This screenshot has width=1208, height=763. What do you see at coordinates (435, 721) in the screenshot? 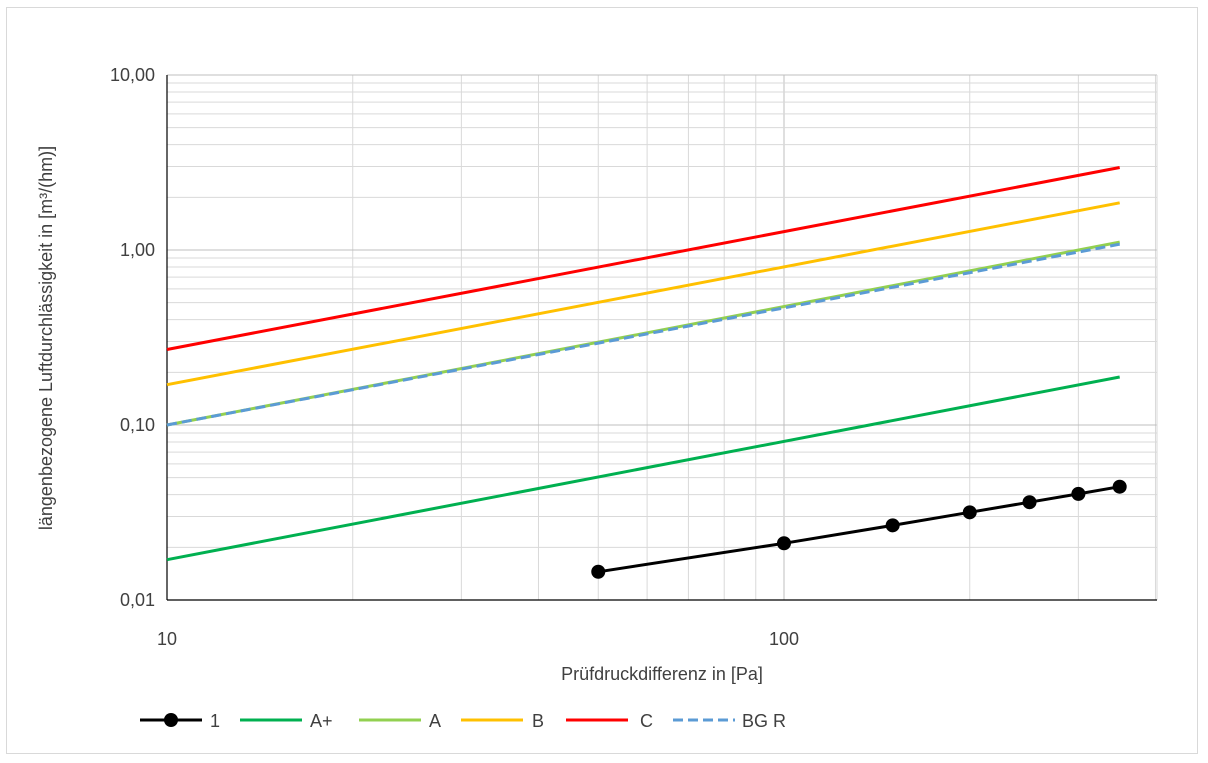
I see `legend-label: A` at bounding box center [435, 721].